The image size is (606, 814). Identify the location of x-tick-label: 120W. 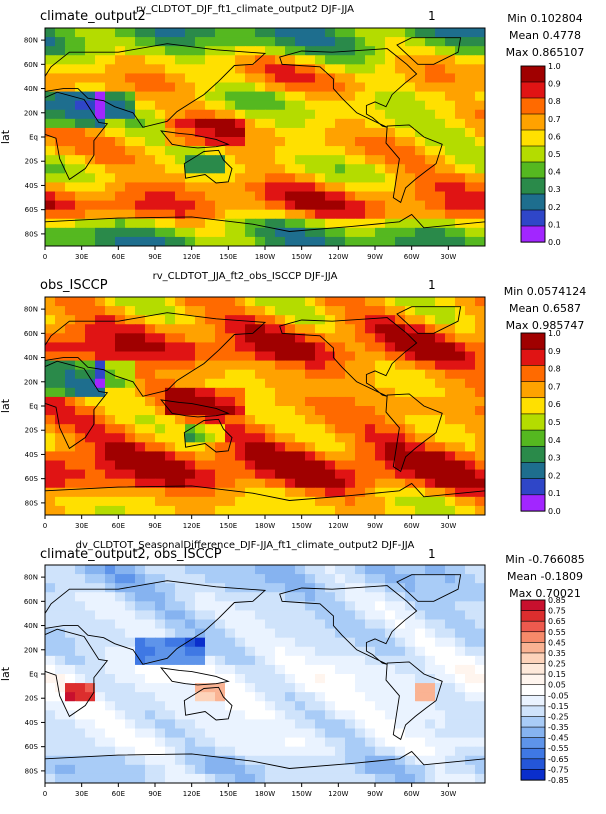
(338, 794).